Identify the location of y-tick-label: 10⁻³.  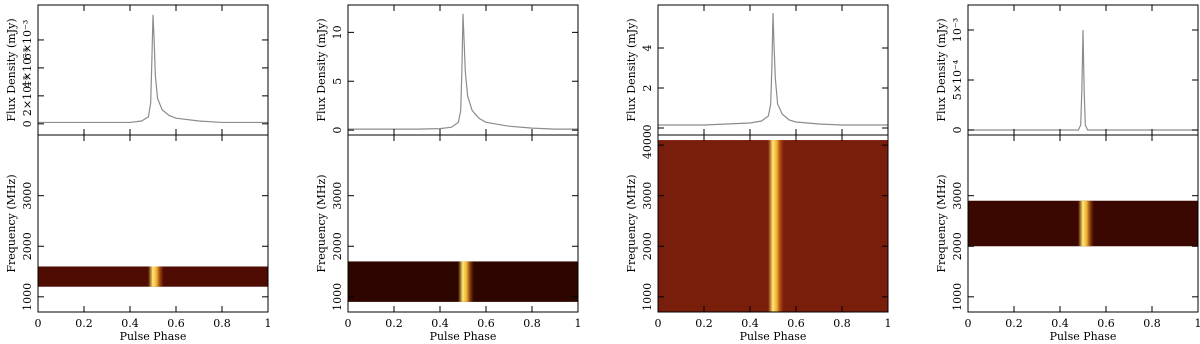
(957, 30).